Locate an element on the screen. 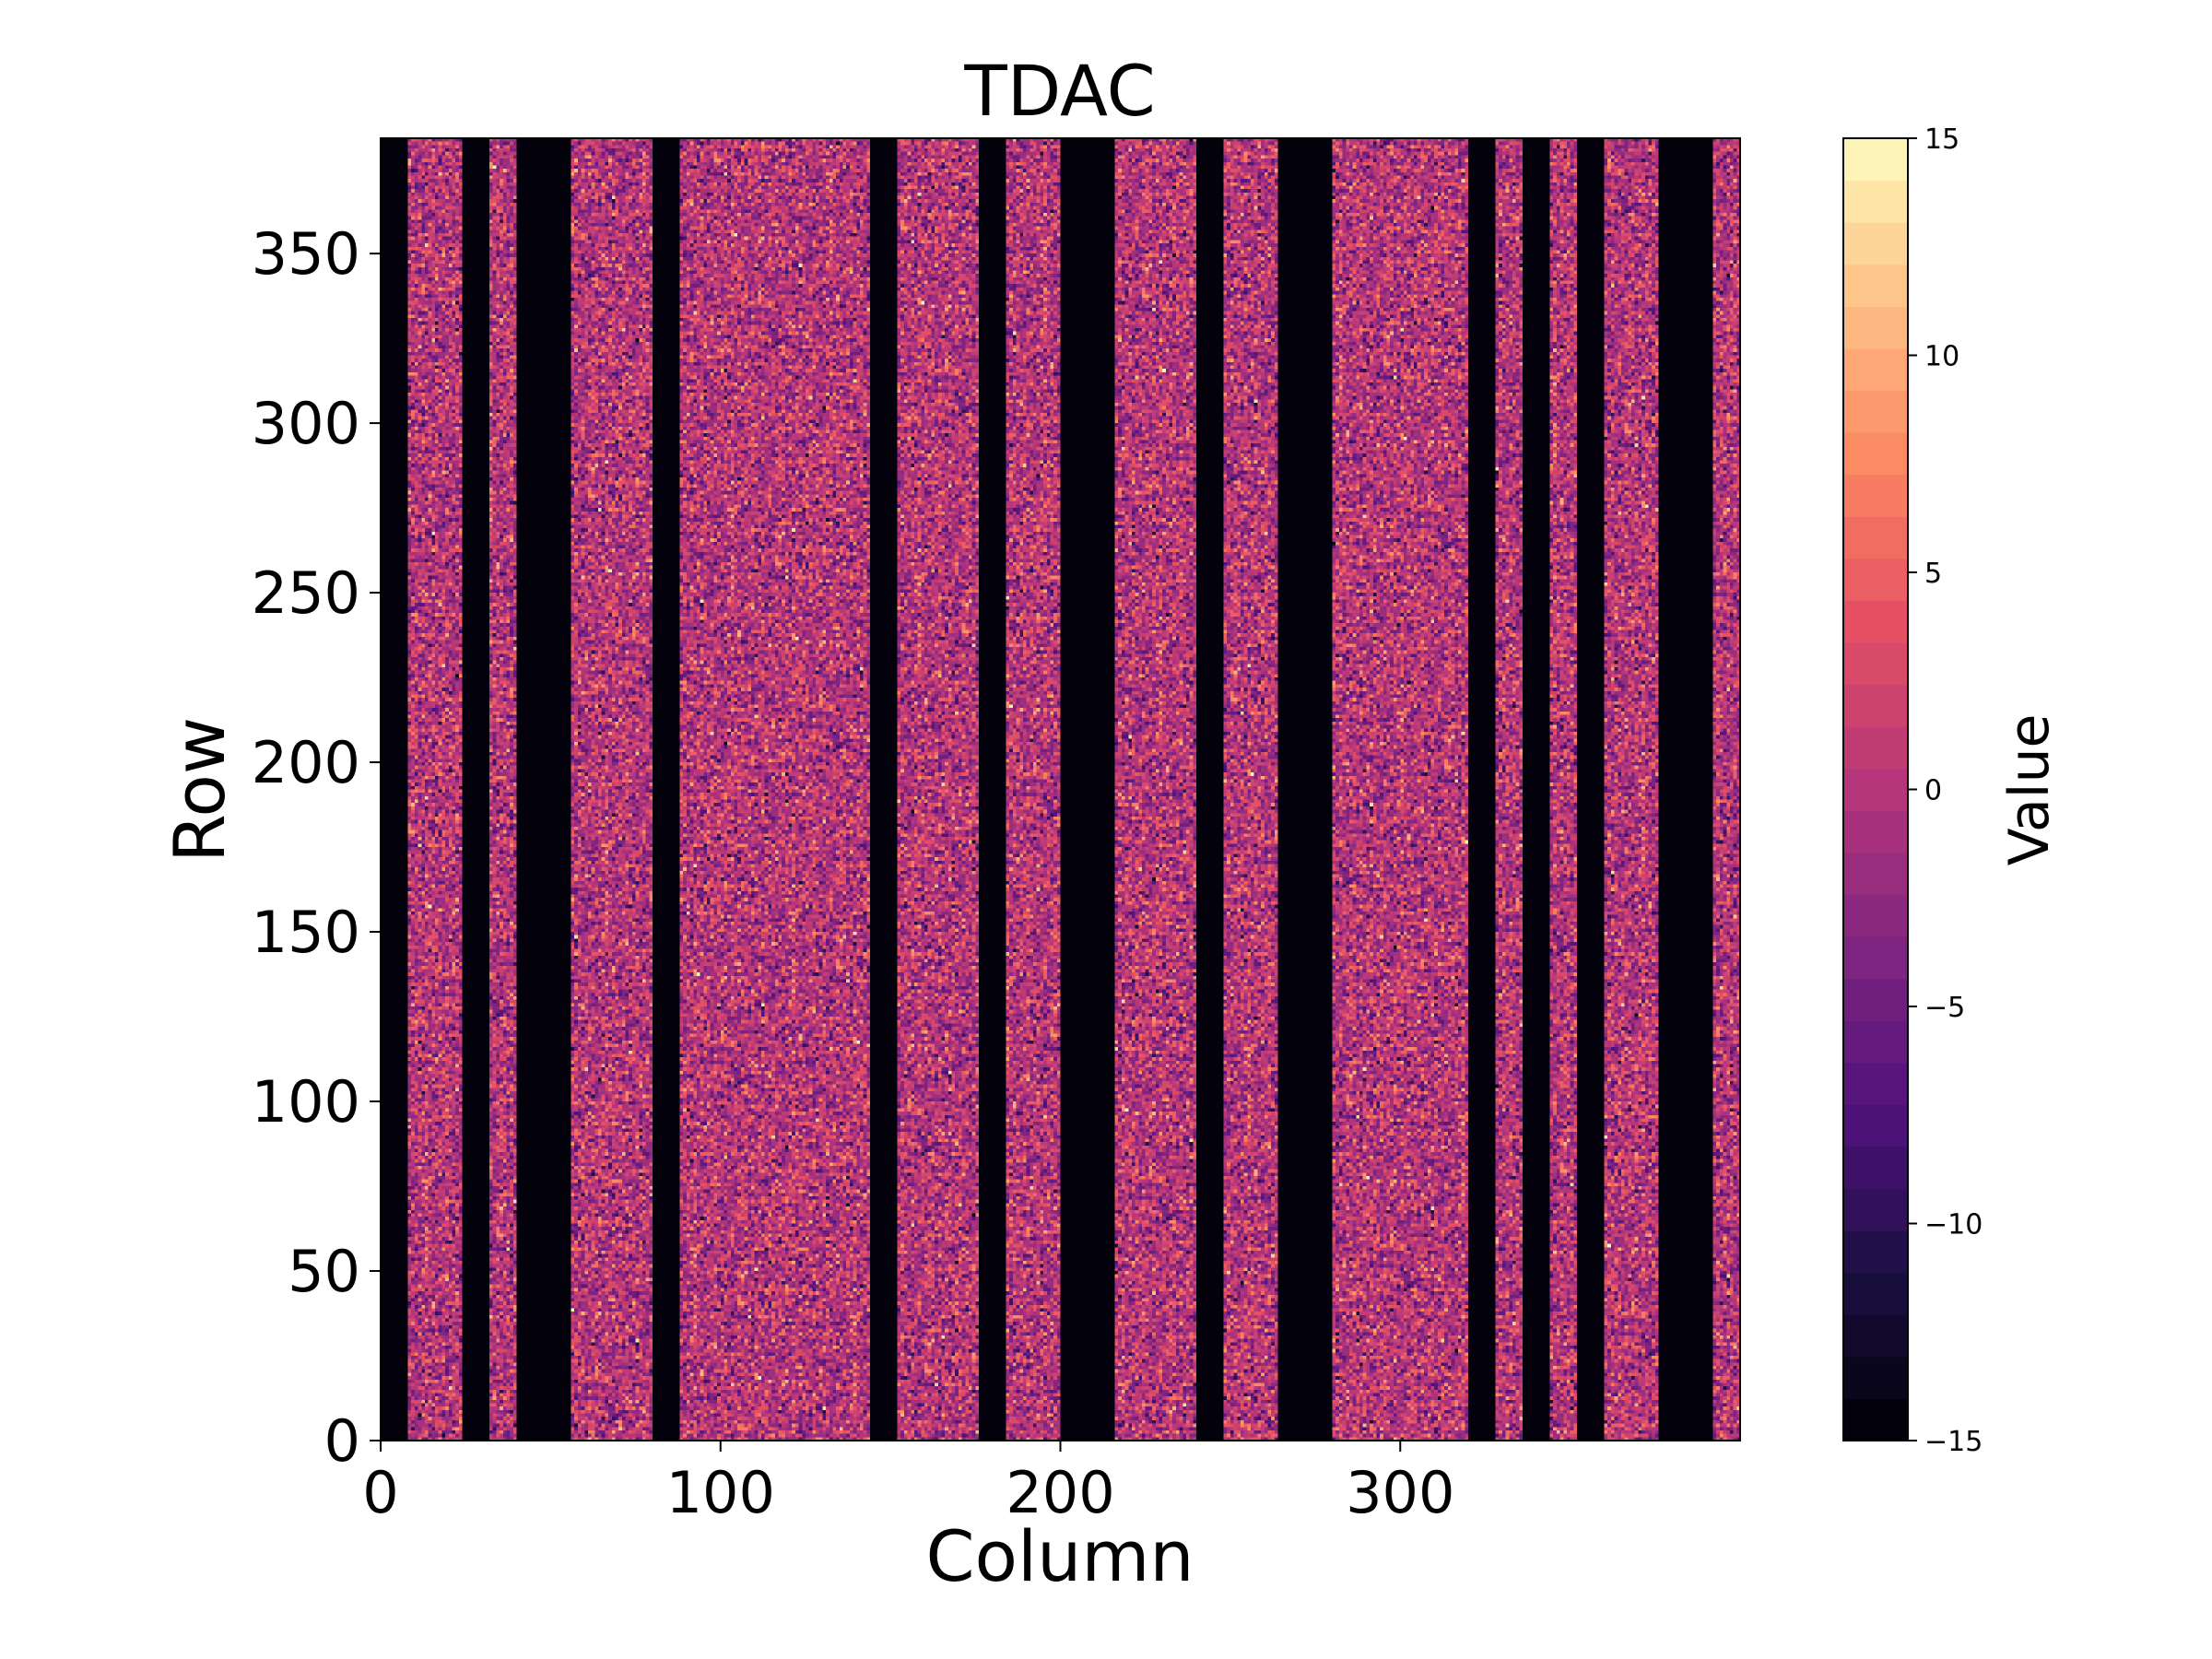 The height and width of the screenshot is (1659, 2212). colorbar-tick-label: −15 is located at coordinates (1953, 1442).